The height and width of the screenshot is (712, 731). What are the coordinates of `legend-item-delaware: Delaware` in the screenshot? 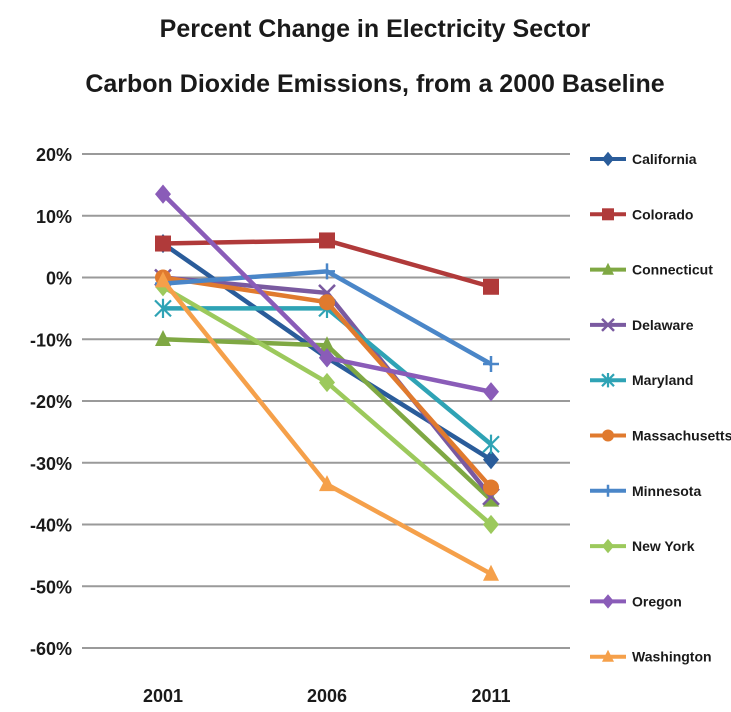 It's located at (642, 325).